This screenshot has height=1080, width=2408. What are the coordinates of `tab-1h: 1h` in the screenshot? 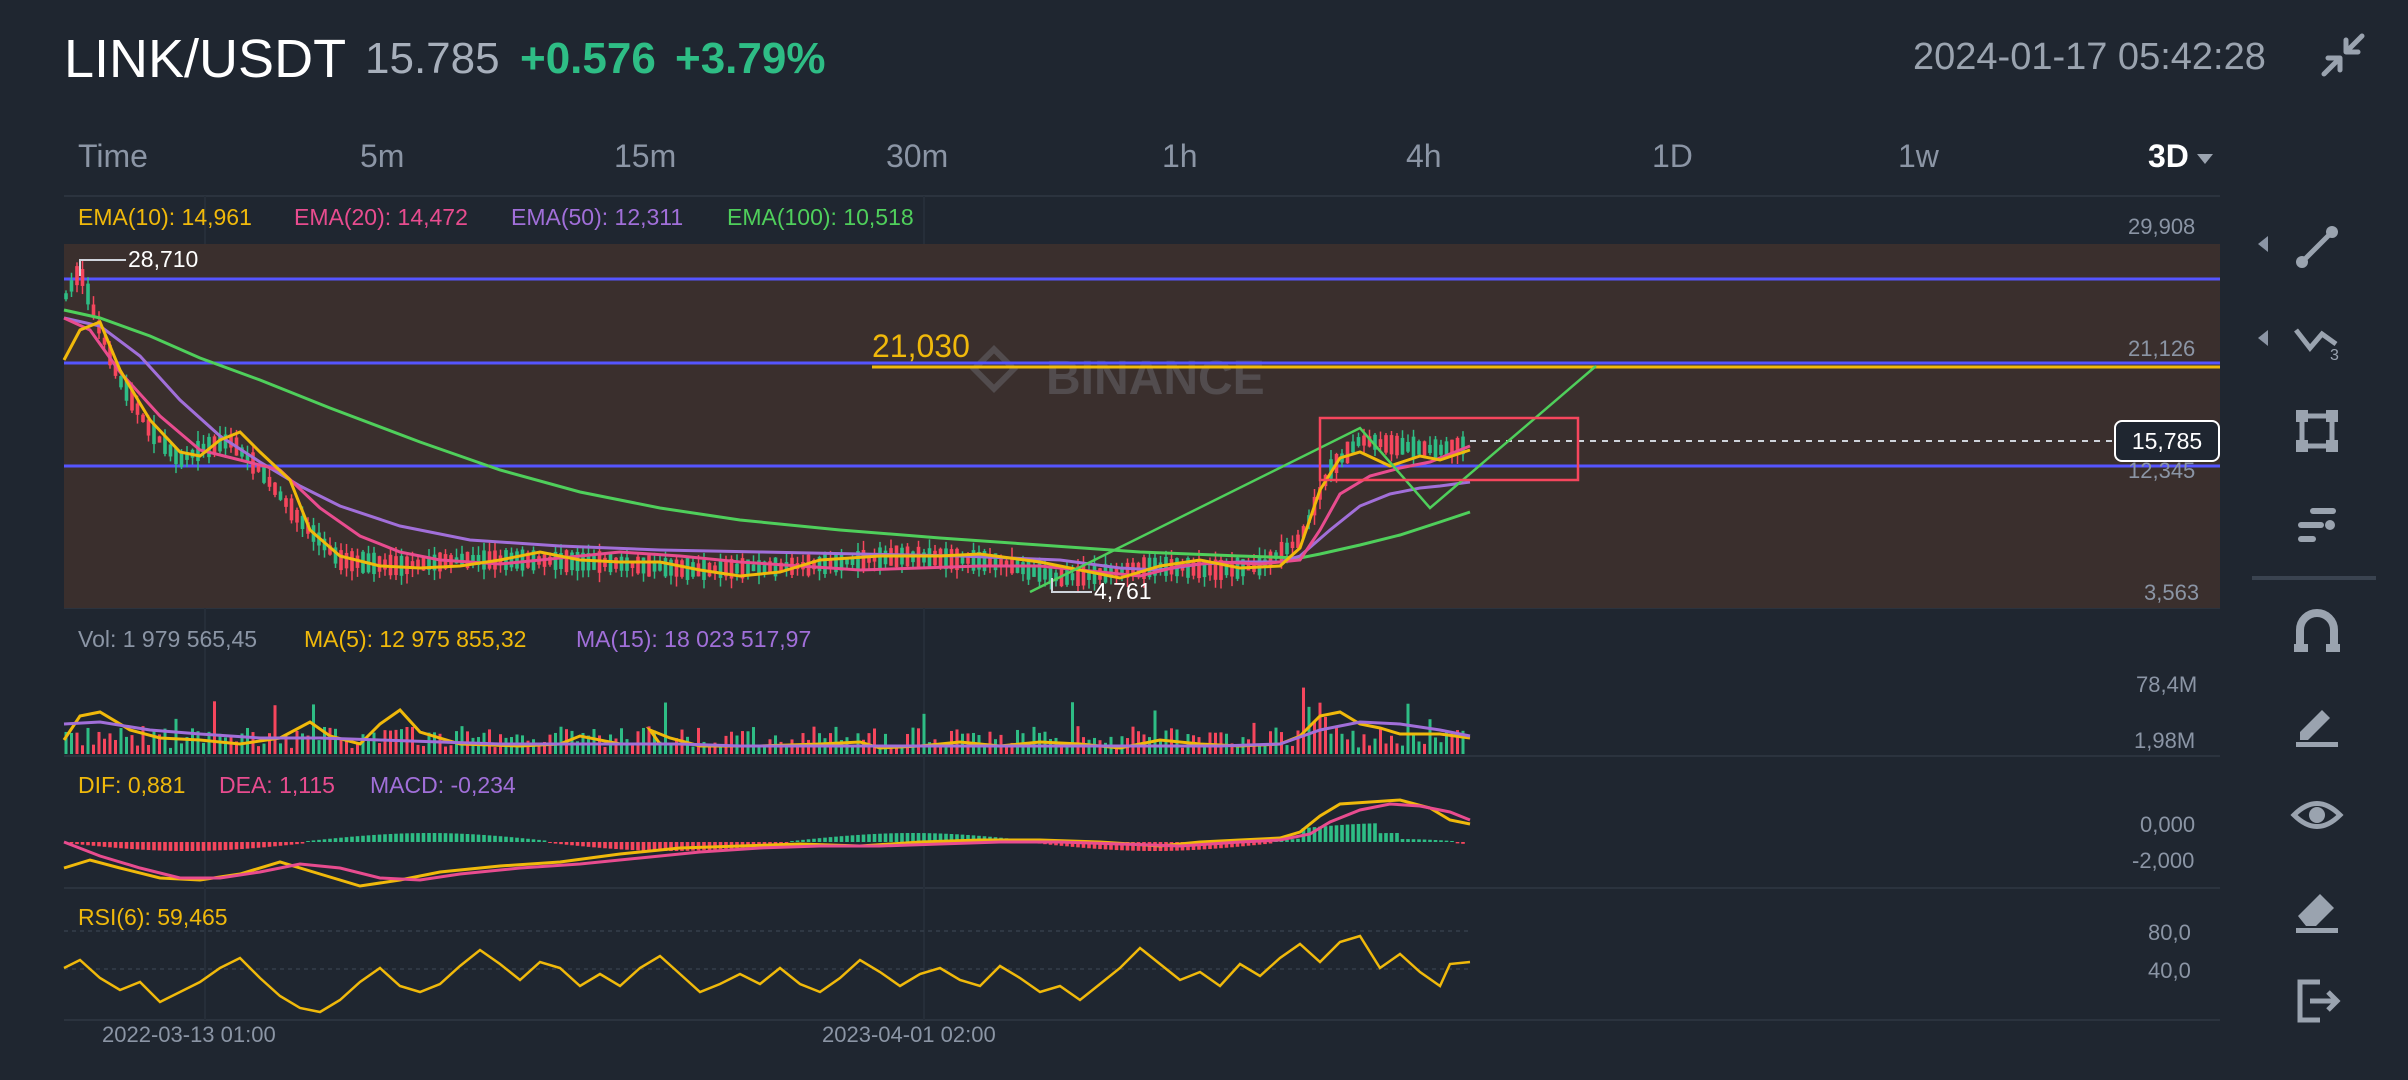 It's located at (1180, 156).